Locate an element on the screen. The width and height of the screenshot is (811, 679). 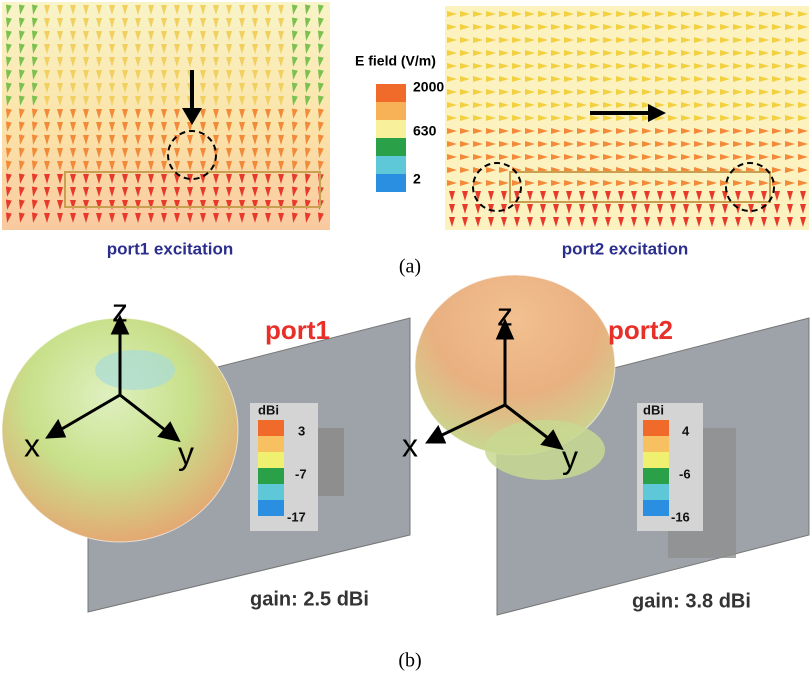
legend-label: 630 is located at coordinates (425, 131).